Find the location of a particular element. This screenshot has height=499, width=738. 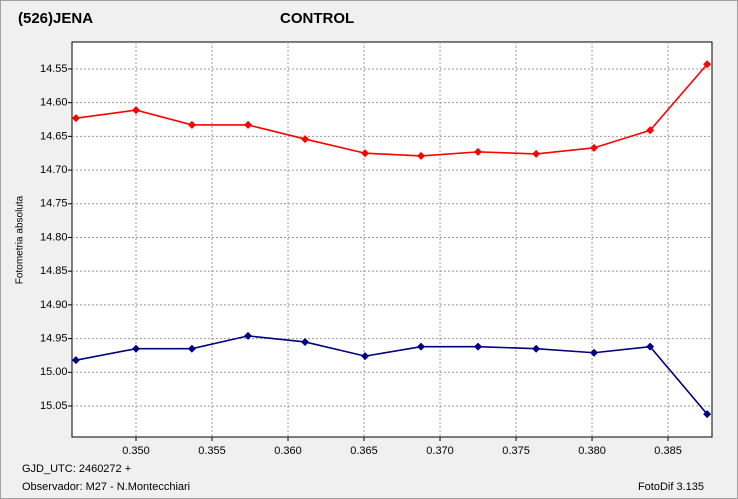

y-tick-label: 14.70 is located at coordinates (54, 170).